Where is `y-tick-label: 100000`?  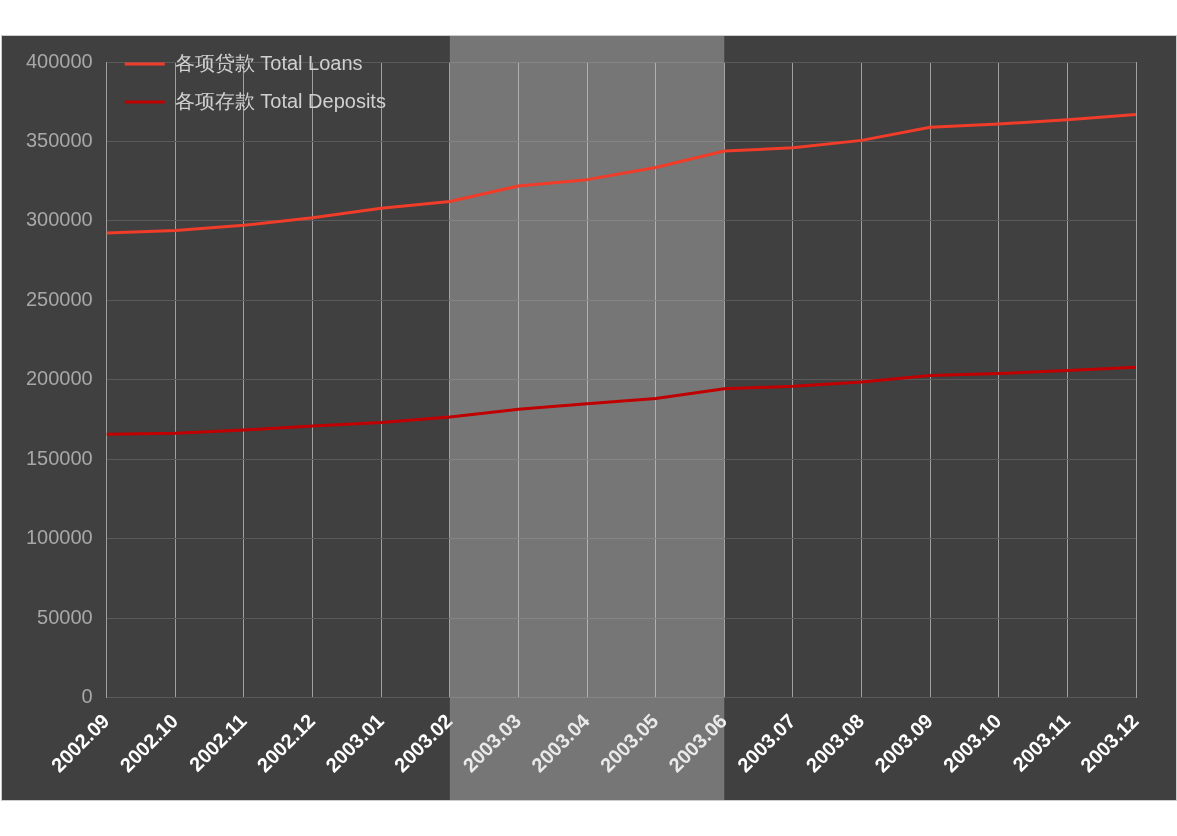 y-tick-label: 100000 is located at coordinates (59, 537).